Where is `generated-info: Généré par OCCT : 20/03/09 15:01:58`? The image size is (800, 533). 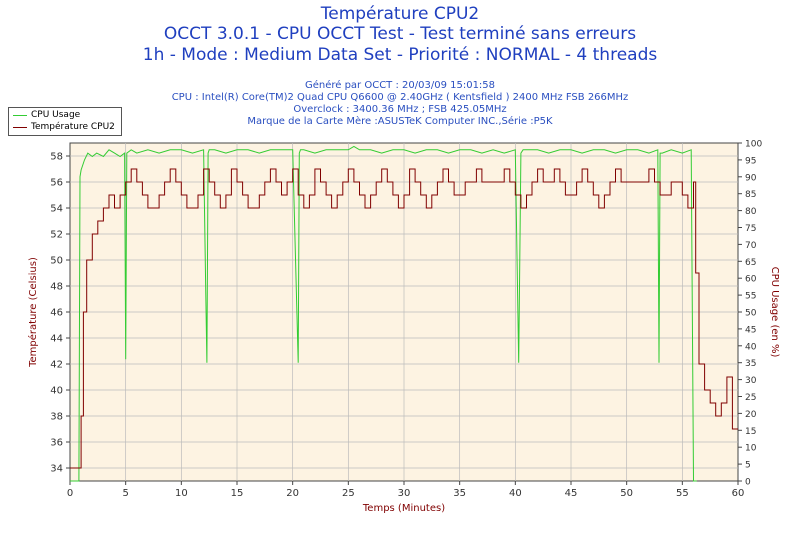
generated-info: Généré par OCCT : 20/03/09 15:01:58 is located at coordinates (400, 85).